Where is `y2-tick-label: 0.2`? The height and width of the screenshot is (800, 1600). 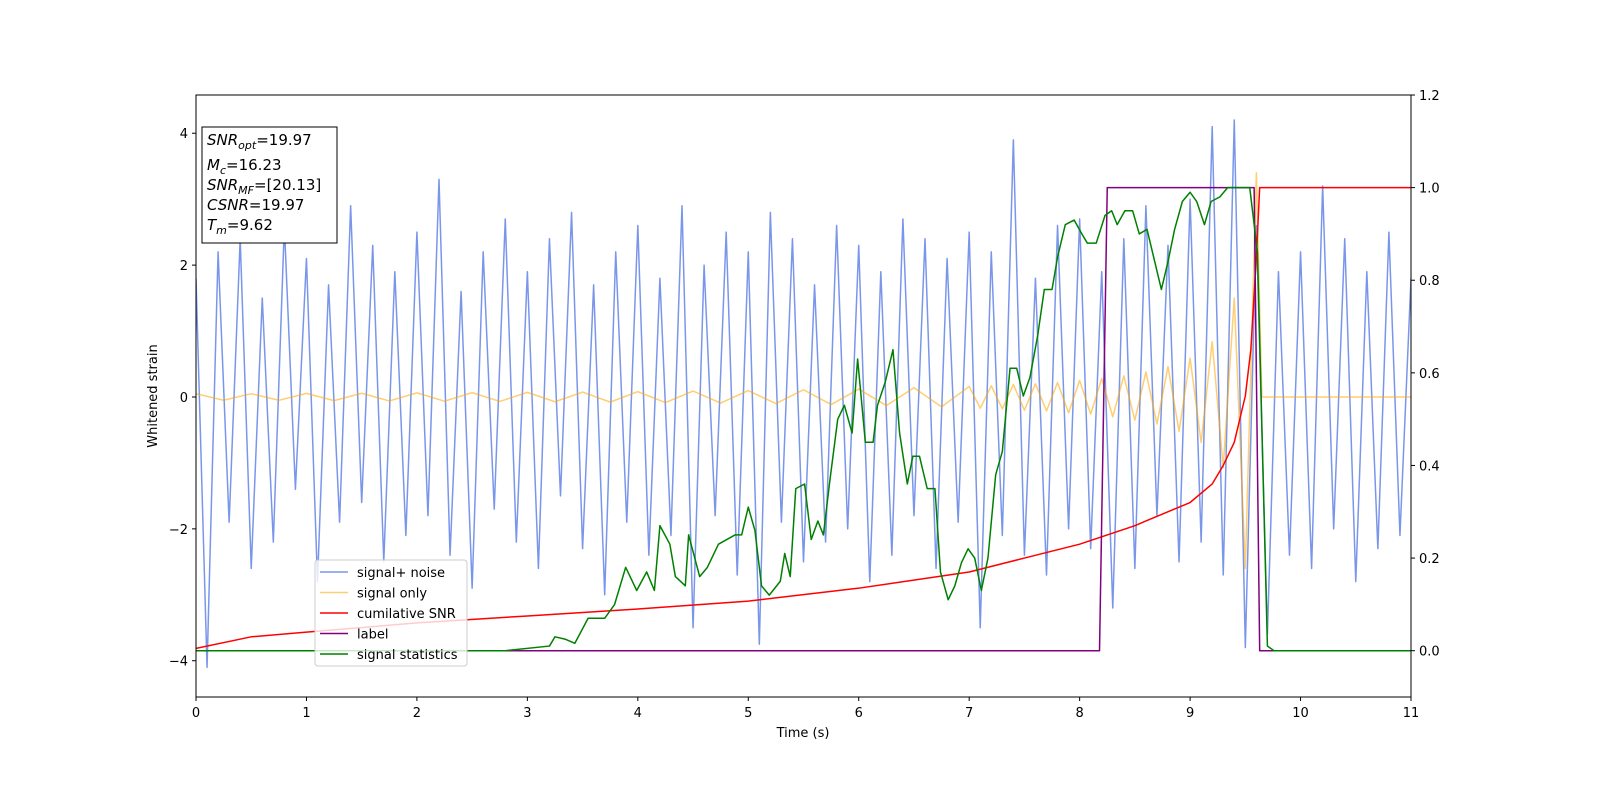 y2-tick-label: 0.2 is located at coordinates (1429, 559).